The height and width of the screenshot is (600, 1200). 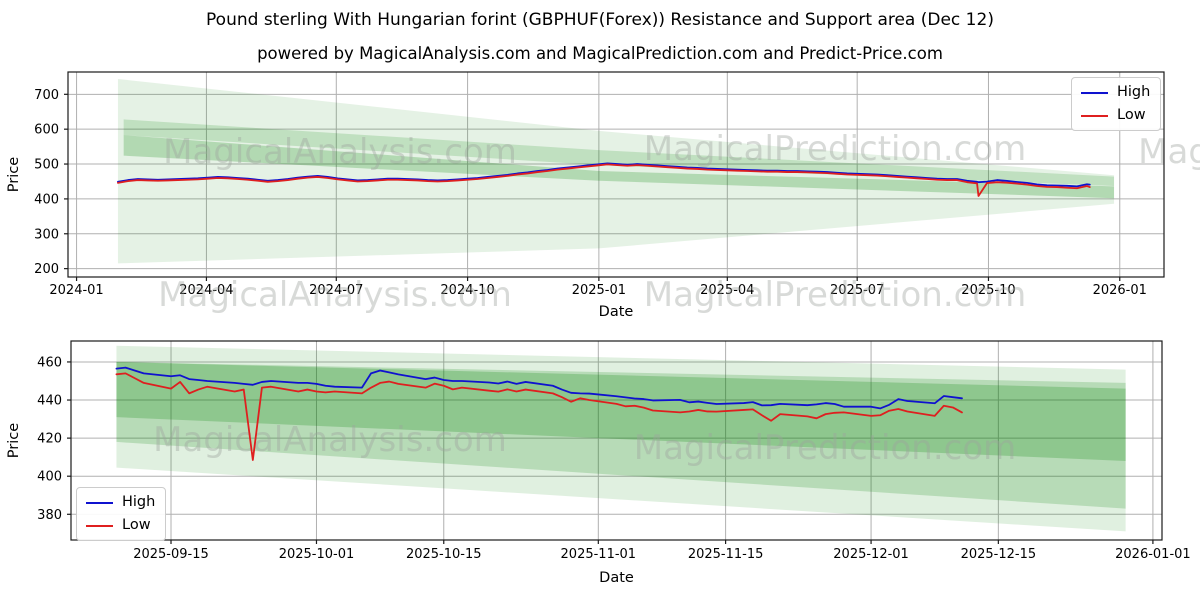 I want to click on x-tick-label: 2025-04, so click(x=727, y=290).